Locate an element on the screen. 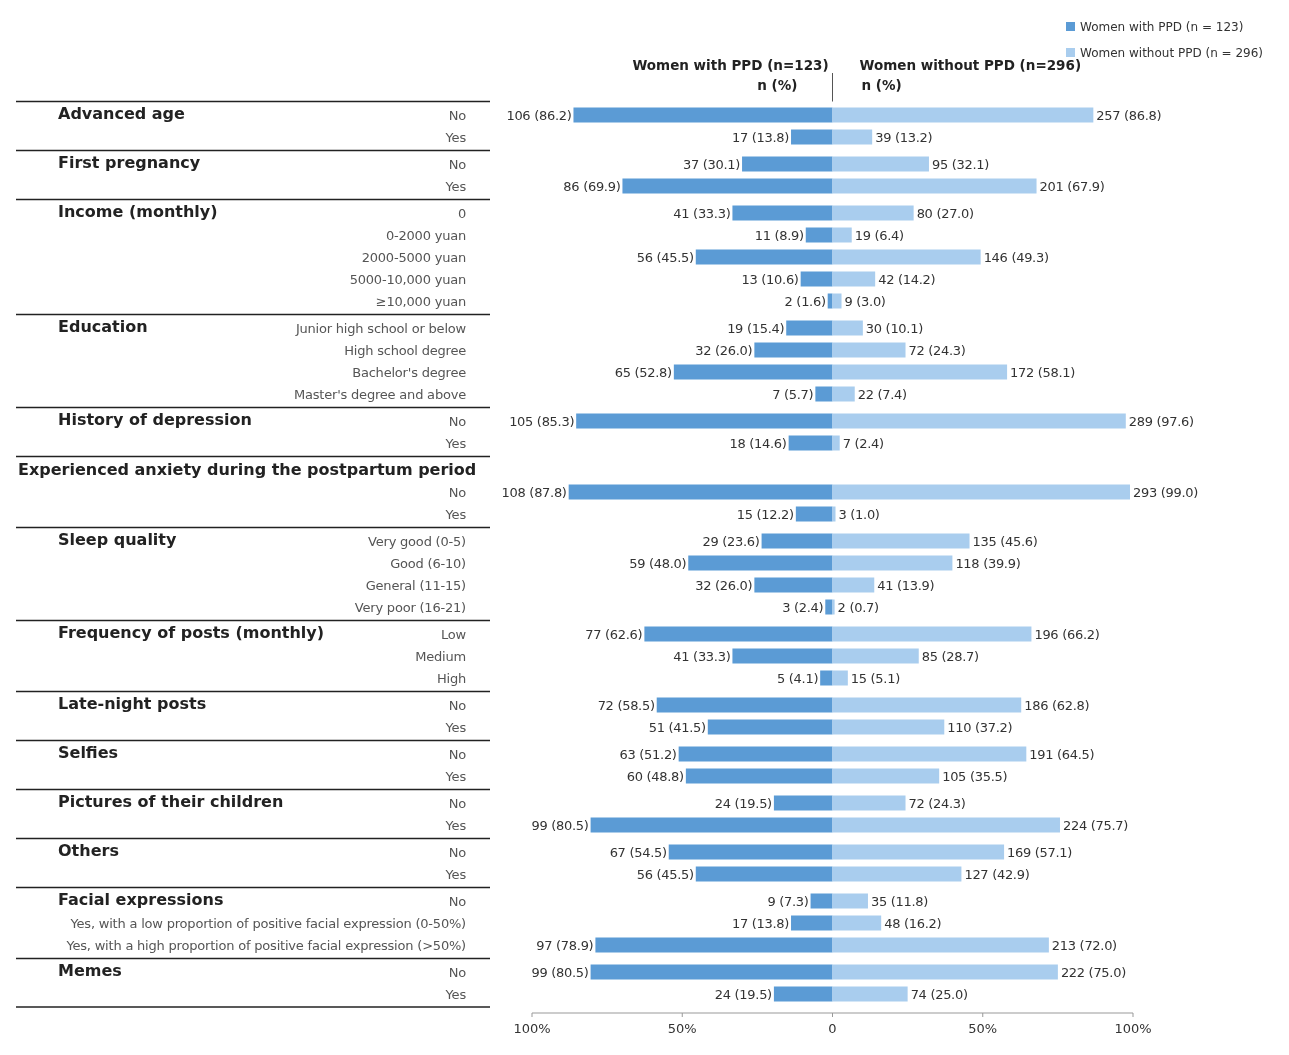  data-label: 51 (41.5) is located at coordinates (677, 727).